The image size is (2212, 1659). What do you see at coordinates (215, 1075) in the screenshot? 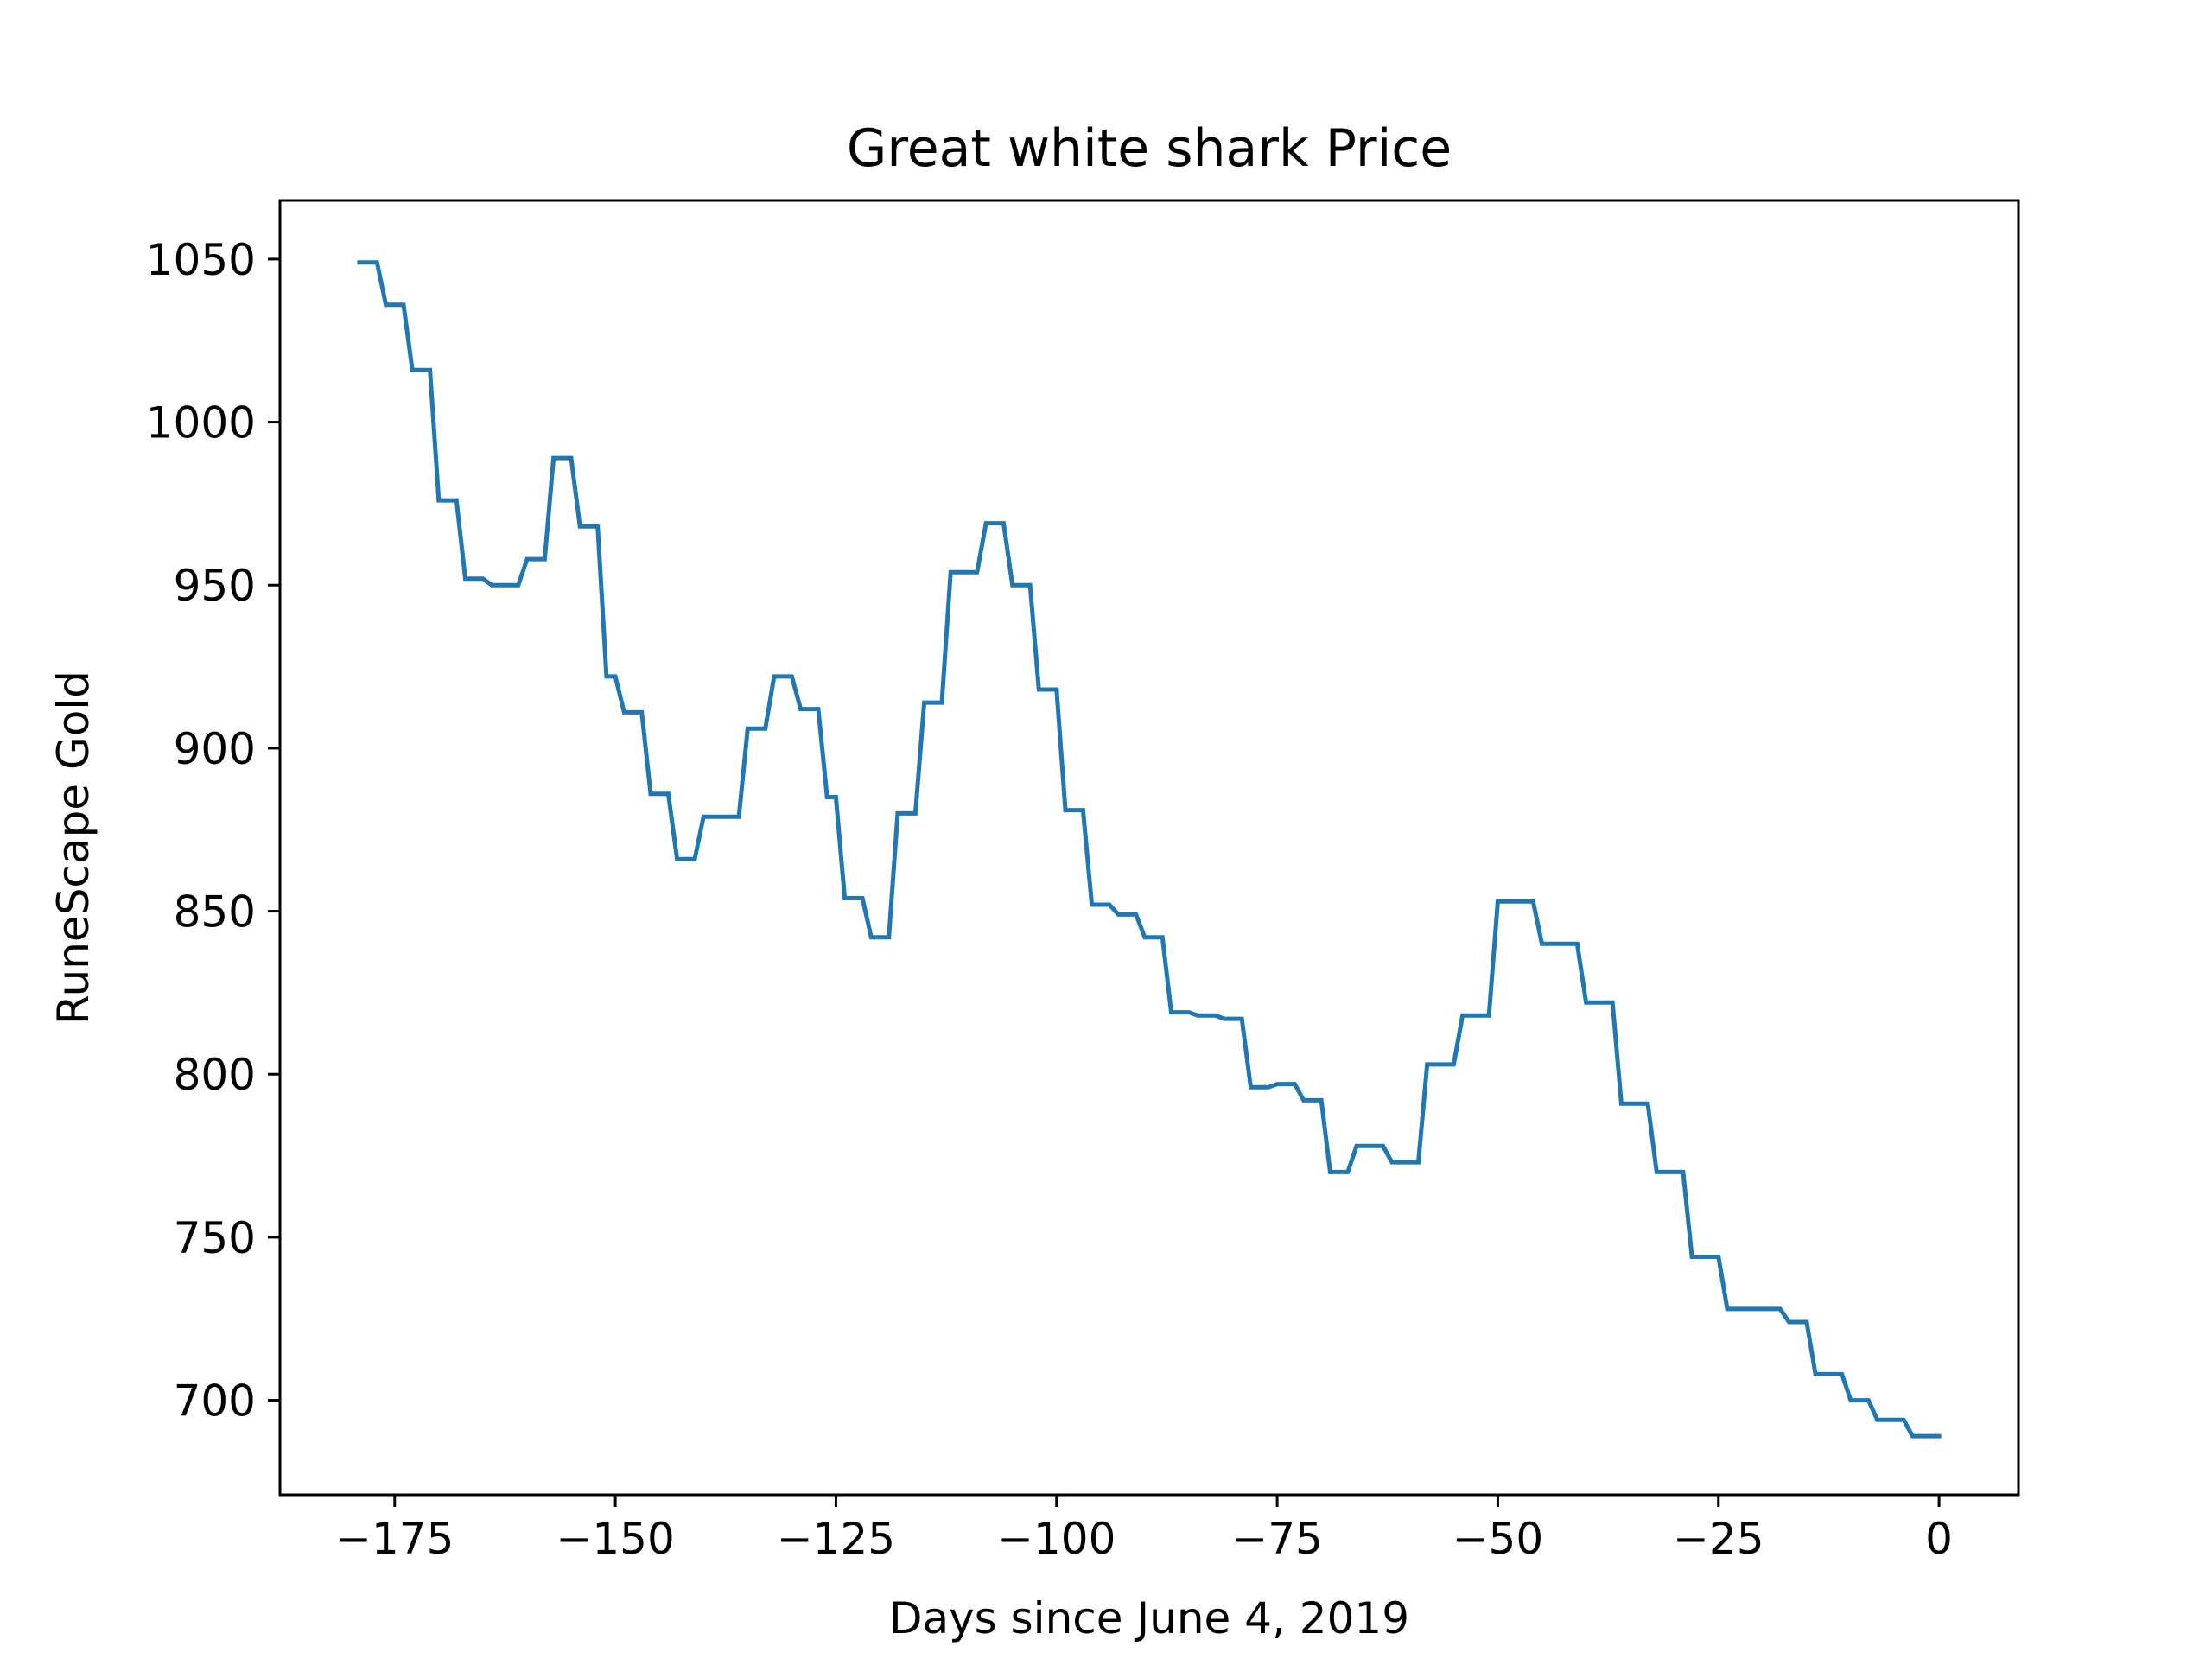
I see `y-tick-label: 800` at bounding box center [215, 1075].